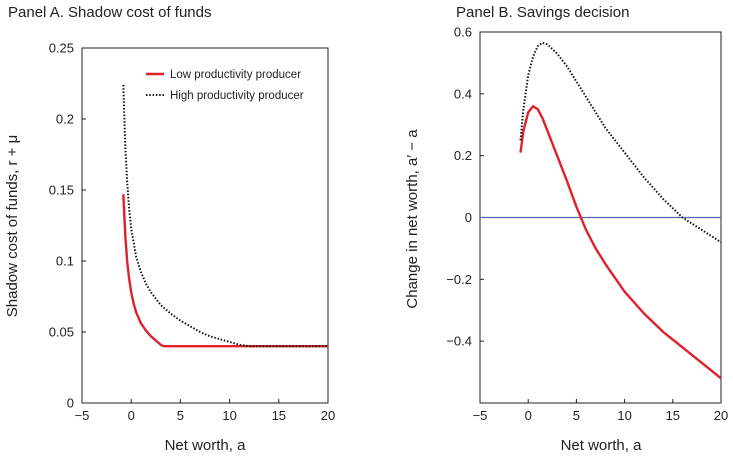  What do you see at coordinates (721, 415) in the screenshot?
I see `panel-b-xtick-label: 20` at bounding box center [721, 415].